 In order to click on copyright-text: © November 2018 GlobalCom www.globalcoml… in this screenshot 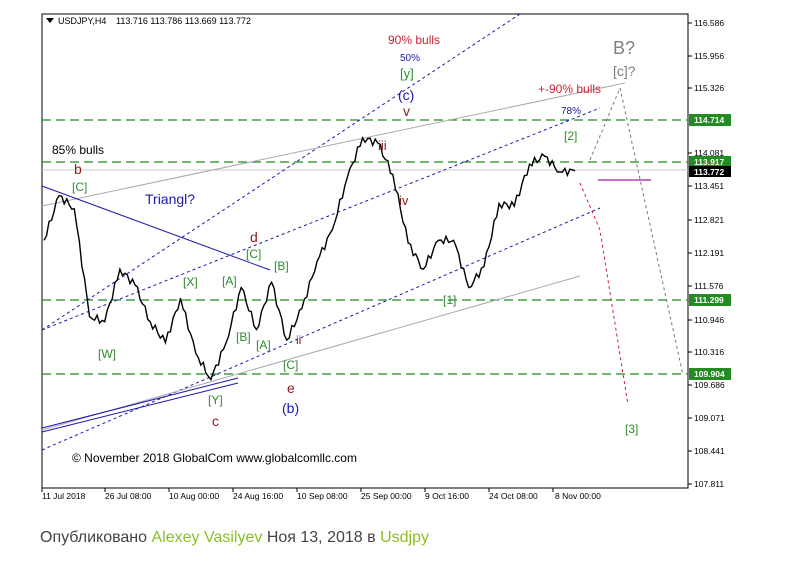, I will do `click(214, 458)`.